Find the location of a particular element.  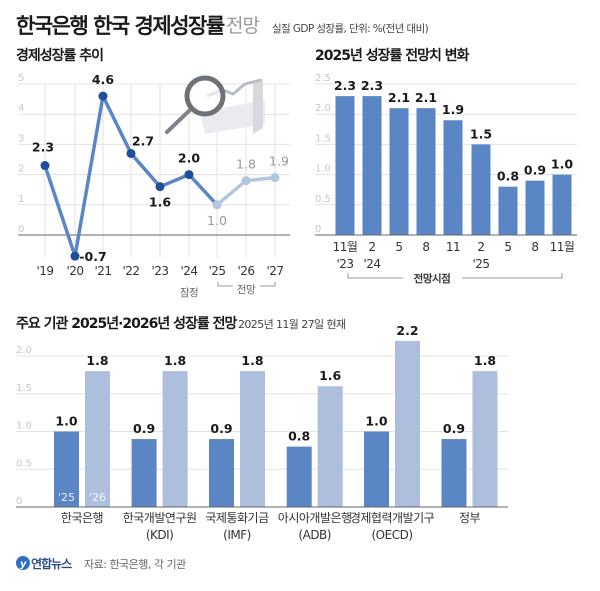

provisional-label: 잠정 is located at coordinates (189, 293).